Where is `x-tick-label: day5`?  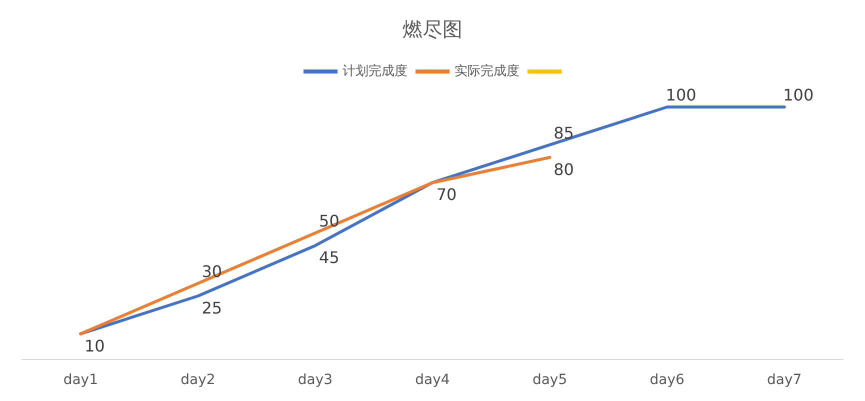
x-tick-label: day5 is located at coordinates (550, 380).